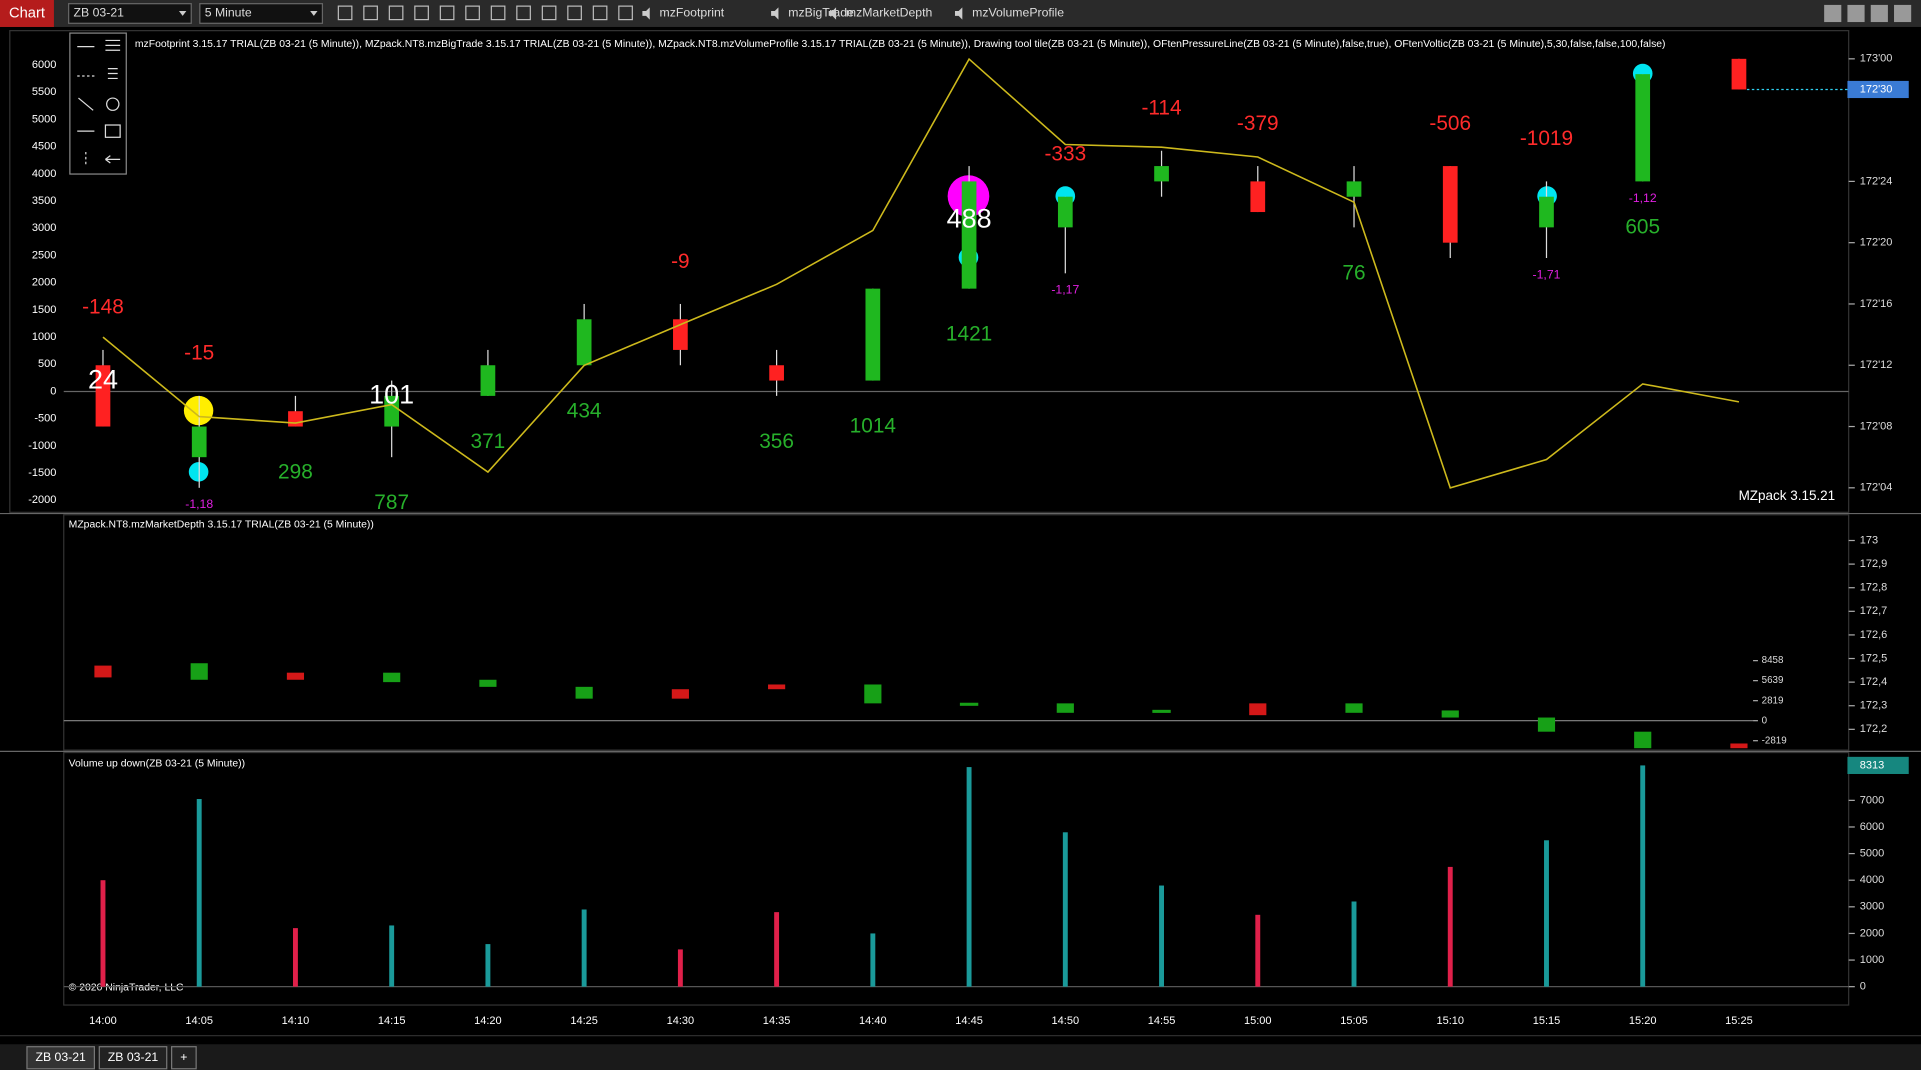  What do you see at coordinates (777, 1021) in the screenshot?
I see `x-tick-label: 14:35` at bounding box center [777, 1021].